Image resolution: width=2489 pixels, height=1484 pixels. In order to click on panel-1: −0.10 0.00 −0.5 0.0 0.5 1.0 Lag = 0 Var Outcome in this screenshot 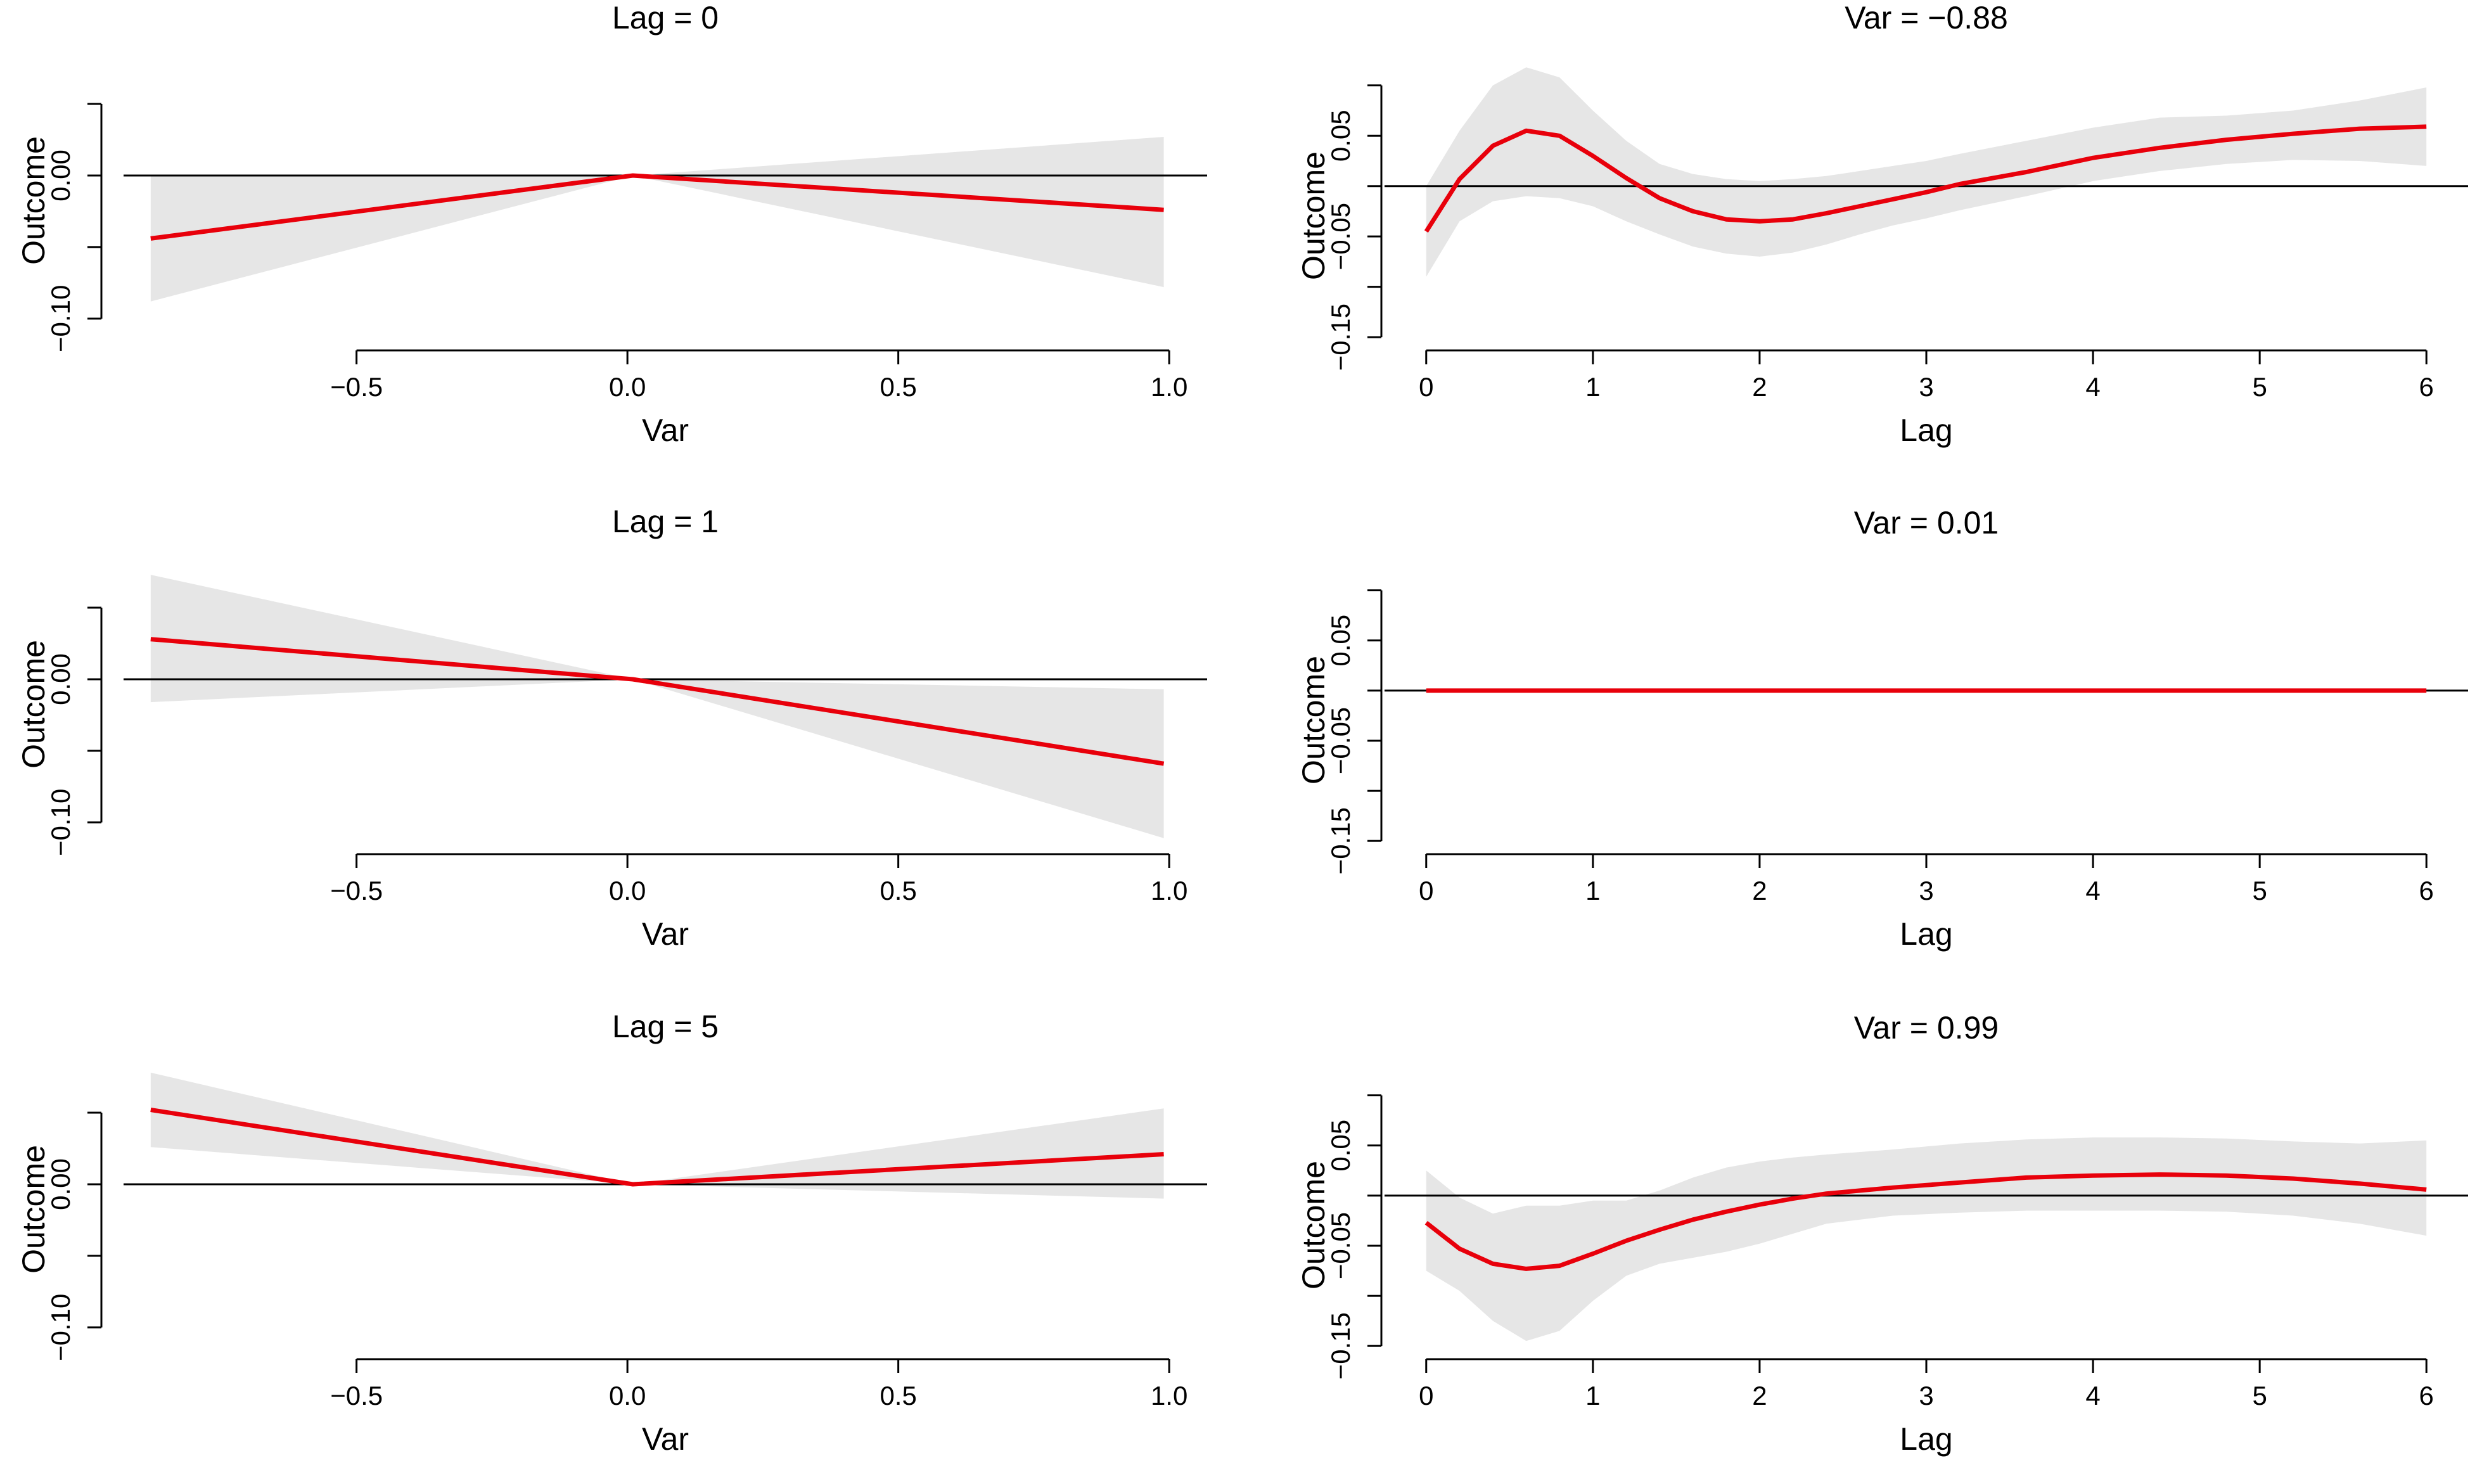, I will do `click(611, 224)`.